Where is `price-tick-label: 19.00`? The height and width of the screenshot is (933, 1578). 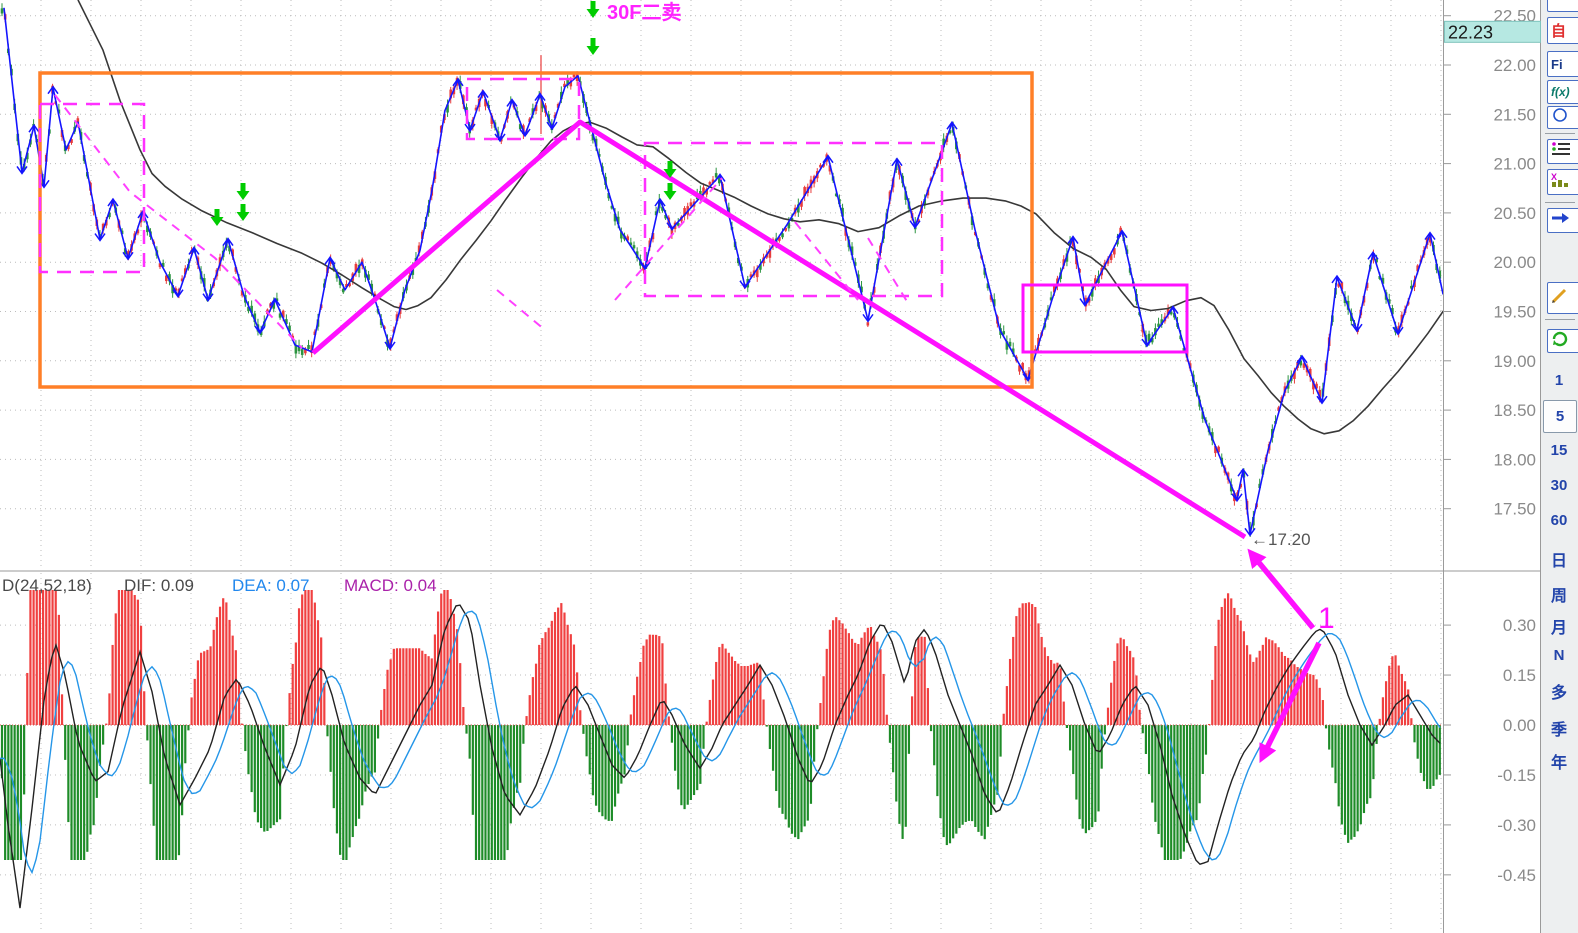
price-tick-label: 19.00 is located at coordinates (1514, 361).